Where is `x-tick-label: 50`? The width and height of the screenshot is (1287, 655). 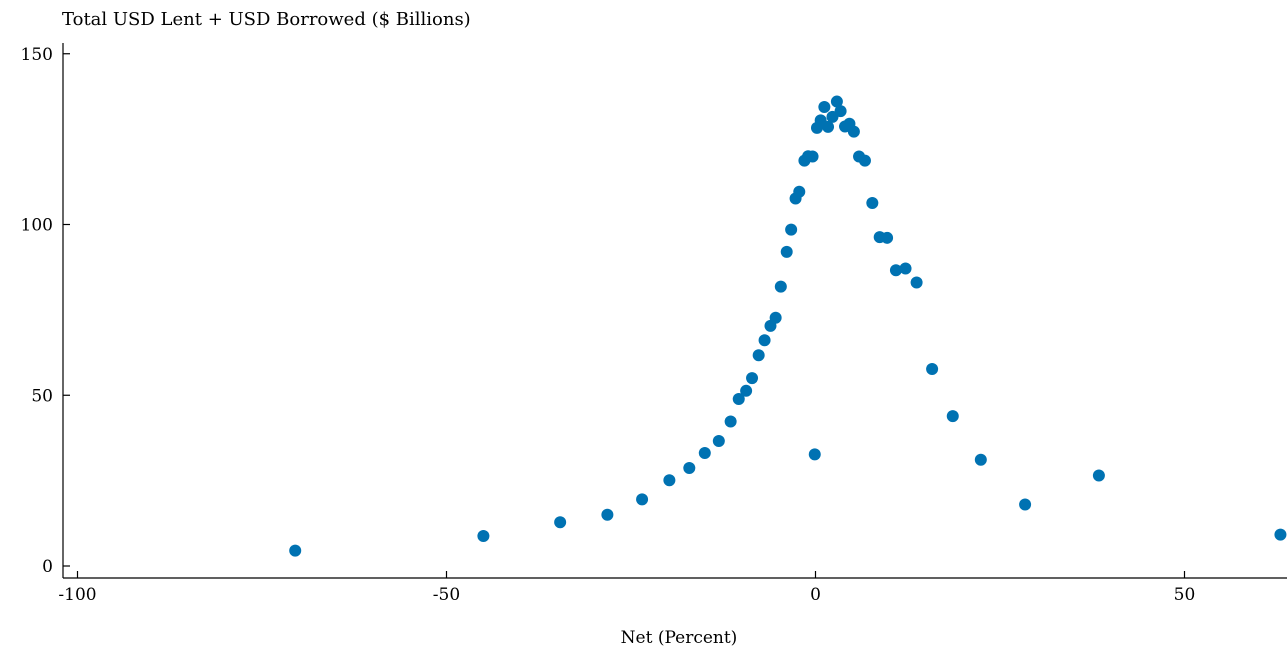 x-tick-label: 50 is located at coordinates (1185, 595).